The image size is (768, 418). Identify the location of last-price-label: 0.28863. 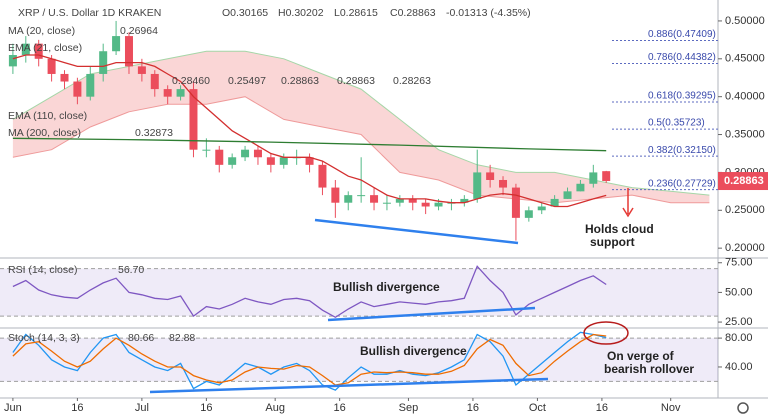
(744, 181).